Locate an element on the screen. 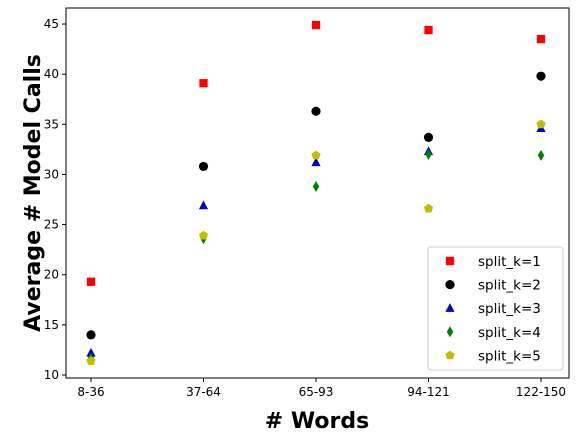  x-tick-label: 37-64 is located at coordinates (203, 392).